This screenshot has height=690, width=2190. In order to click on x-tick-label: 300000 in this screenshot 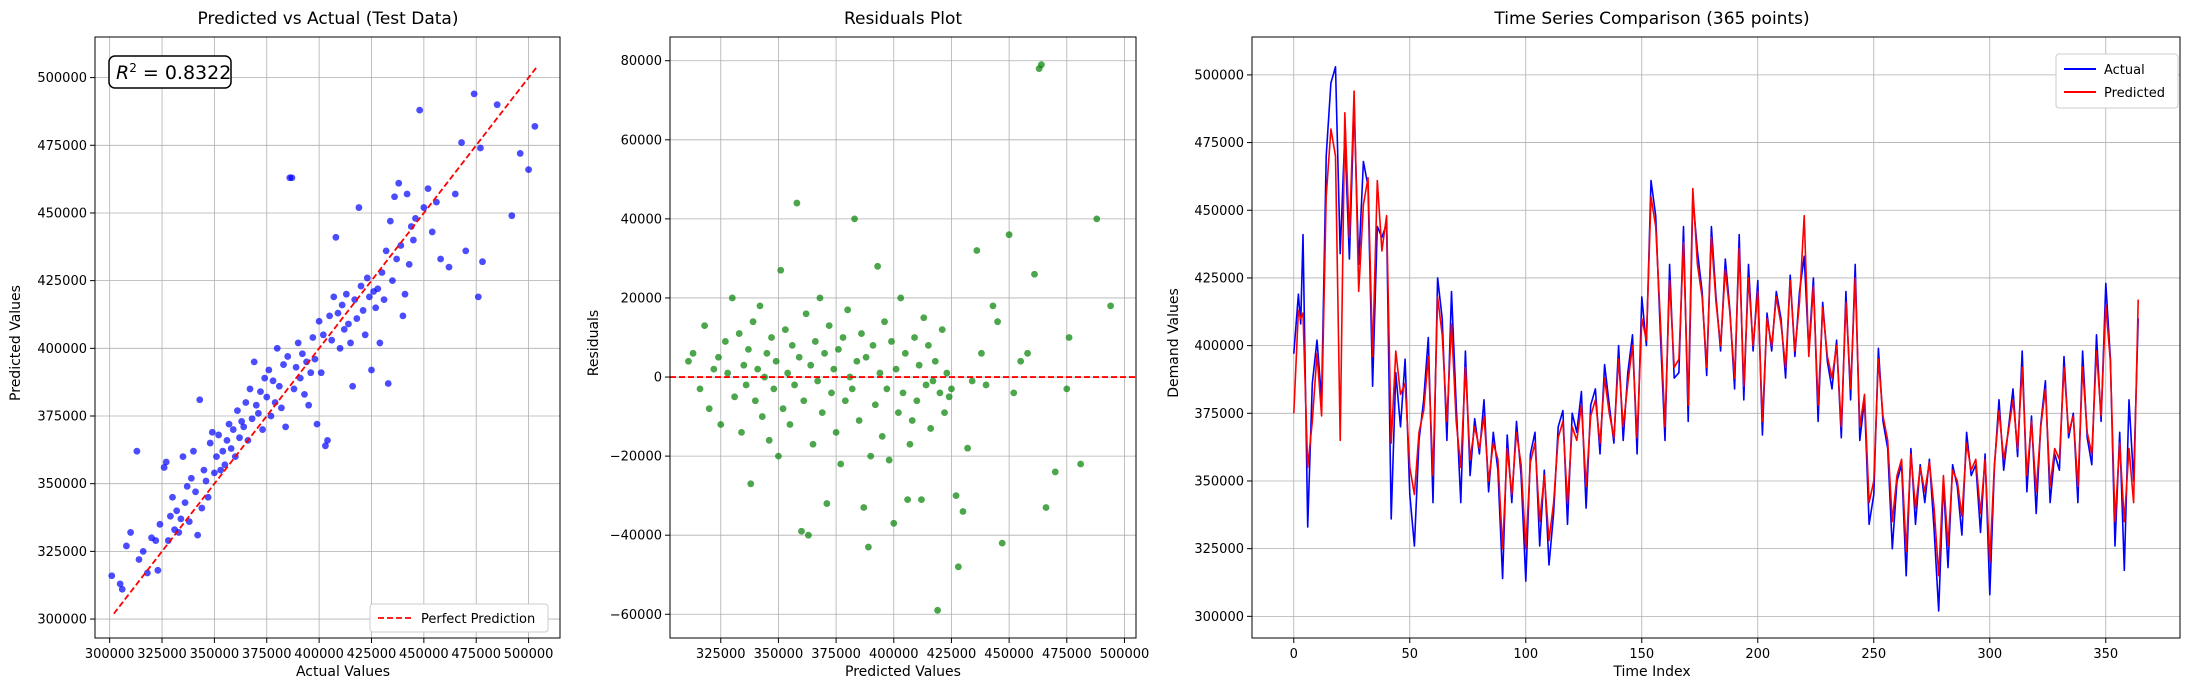, I will do `click(110, 654)`.